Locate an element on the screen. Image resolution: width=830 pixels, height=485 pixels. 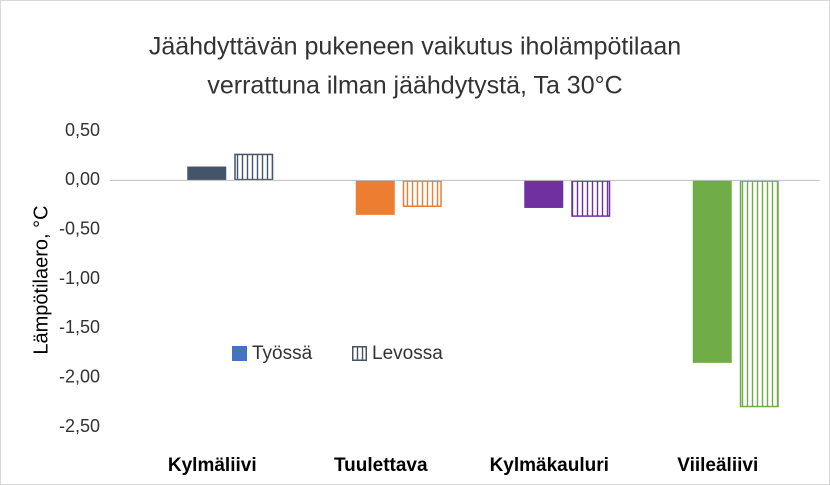
y-tick-label: -1,00 is located at coordinates (79, 278).